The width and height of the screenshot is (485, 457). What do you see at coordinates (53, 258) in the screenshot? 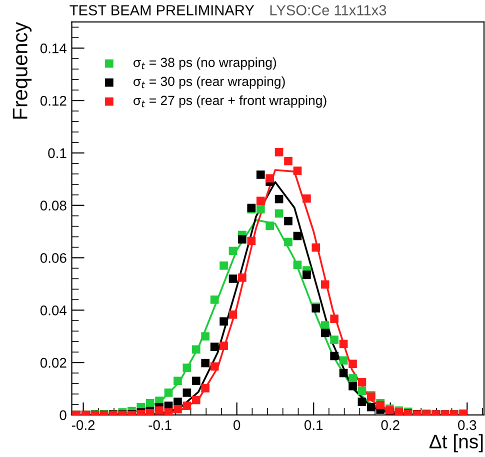
I see `y-tick-label: 0.06` at bounding box center [53, 258].